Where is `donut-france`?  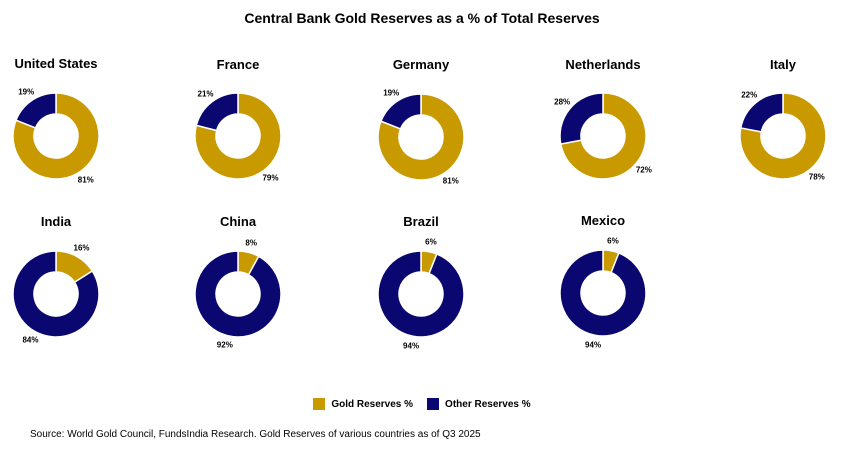
donut-france is located at coordinates (238, 136).